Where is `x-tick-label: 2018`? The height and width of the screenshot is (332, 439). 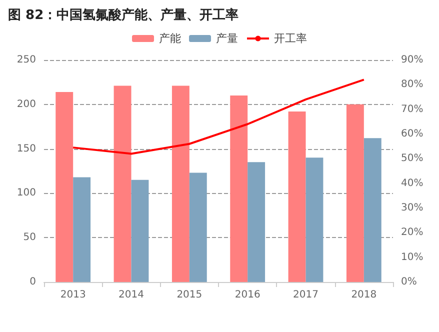 x-tick-label: 2018 is located at coordinates (364, 295).